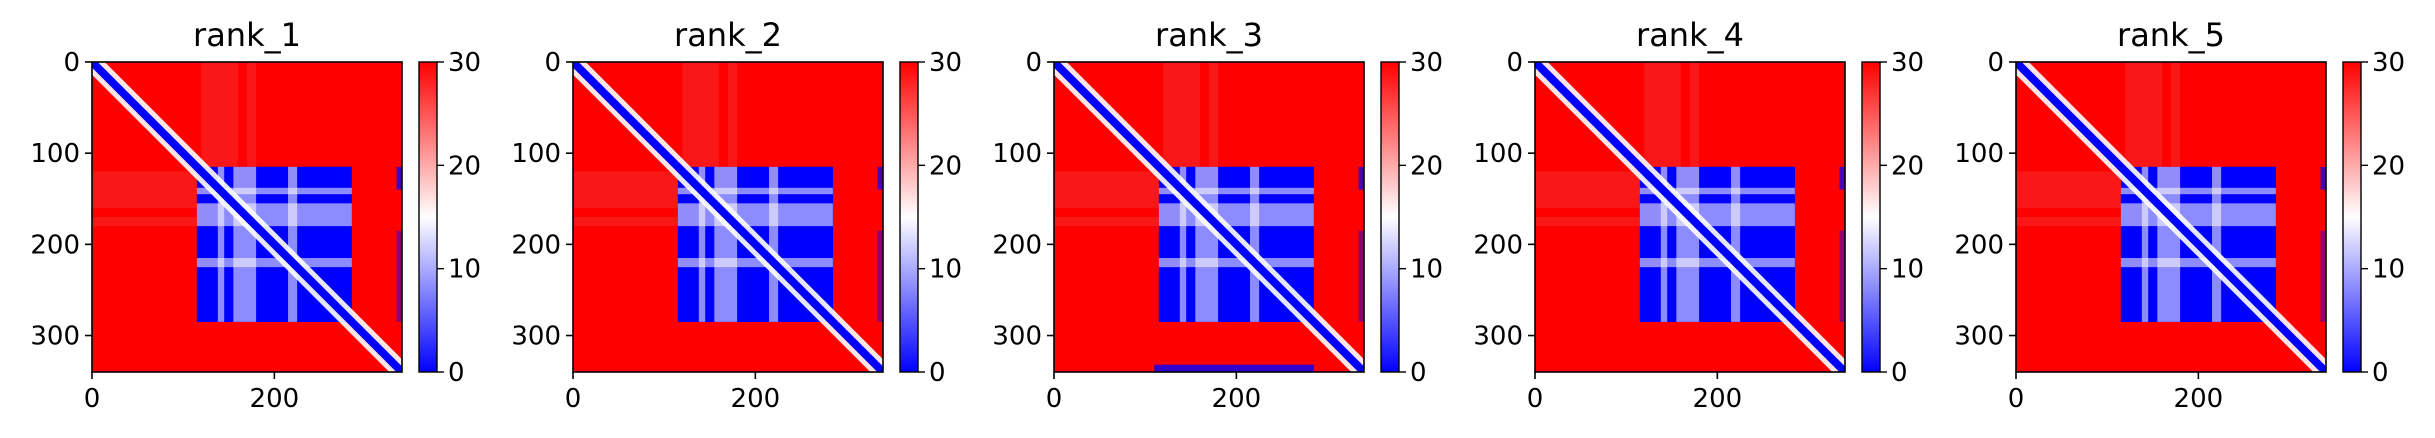 The image size is (2435, 438). Describe the element at coordinates (2171, 35) in the screenshot. I see `panel-title: rank_5` at that location.